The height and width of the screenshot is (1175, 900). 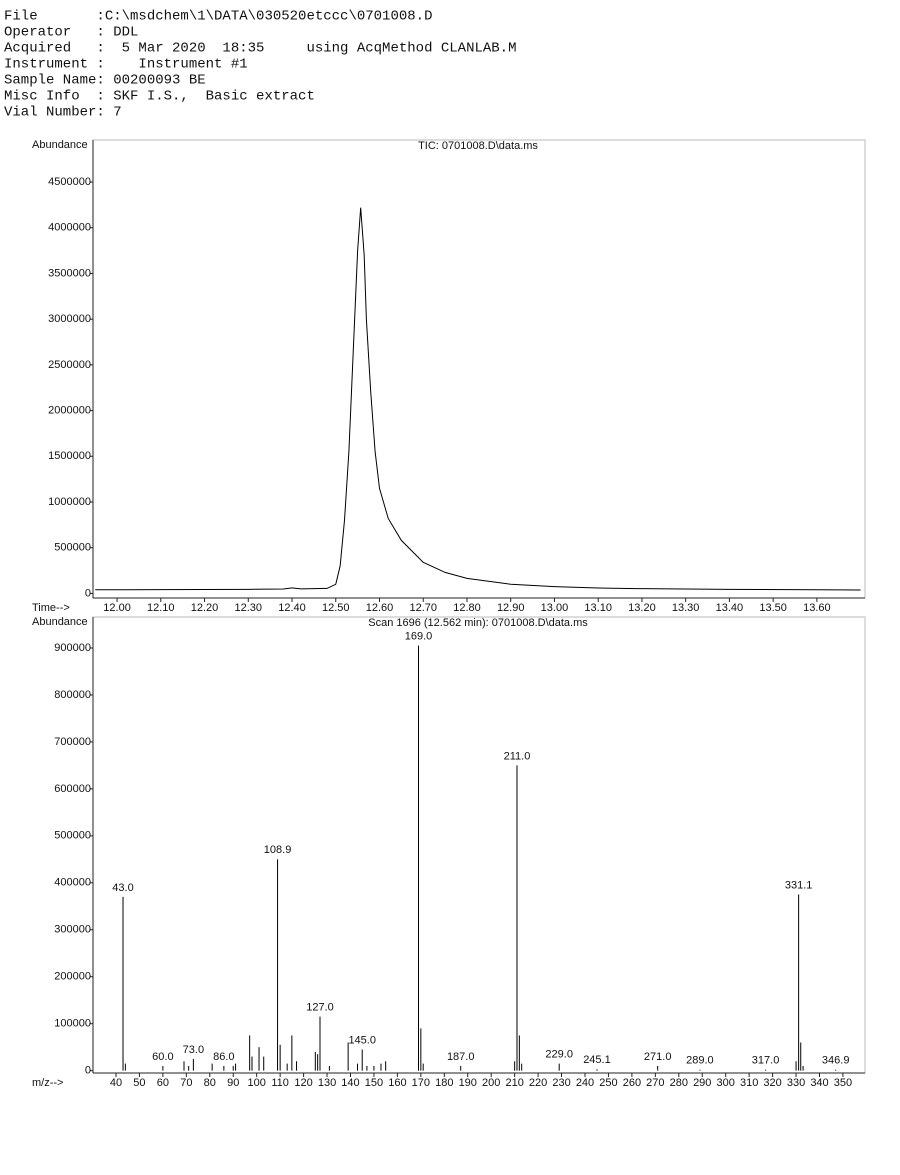 I want to click on y-tick-label: 2500000, so click(x=69, y=365).